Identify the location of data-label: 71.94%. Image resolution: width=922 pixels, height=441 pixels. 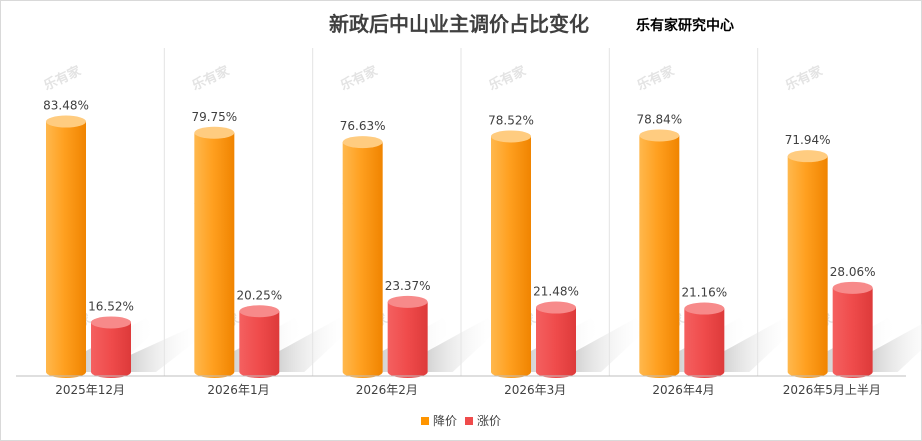
(808, 140).